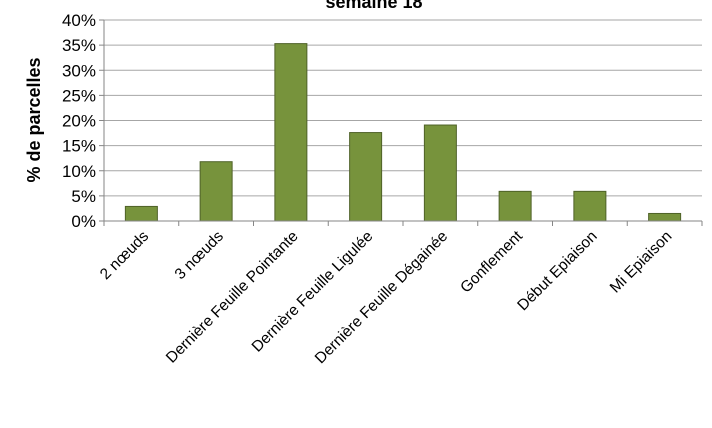 This screenshot has width=712, height=428. I want to click on y-axis-ticks: 0% 5% 10% 15% 20% 25% 30% 35% 40%, so click(83, 121).